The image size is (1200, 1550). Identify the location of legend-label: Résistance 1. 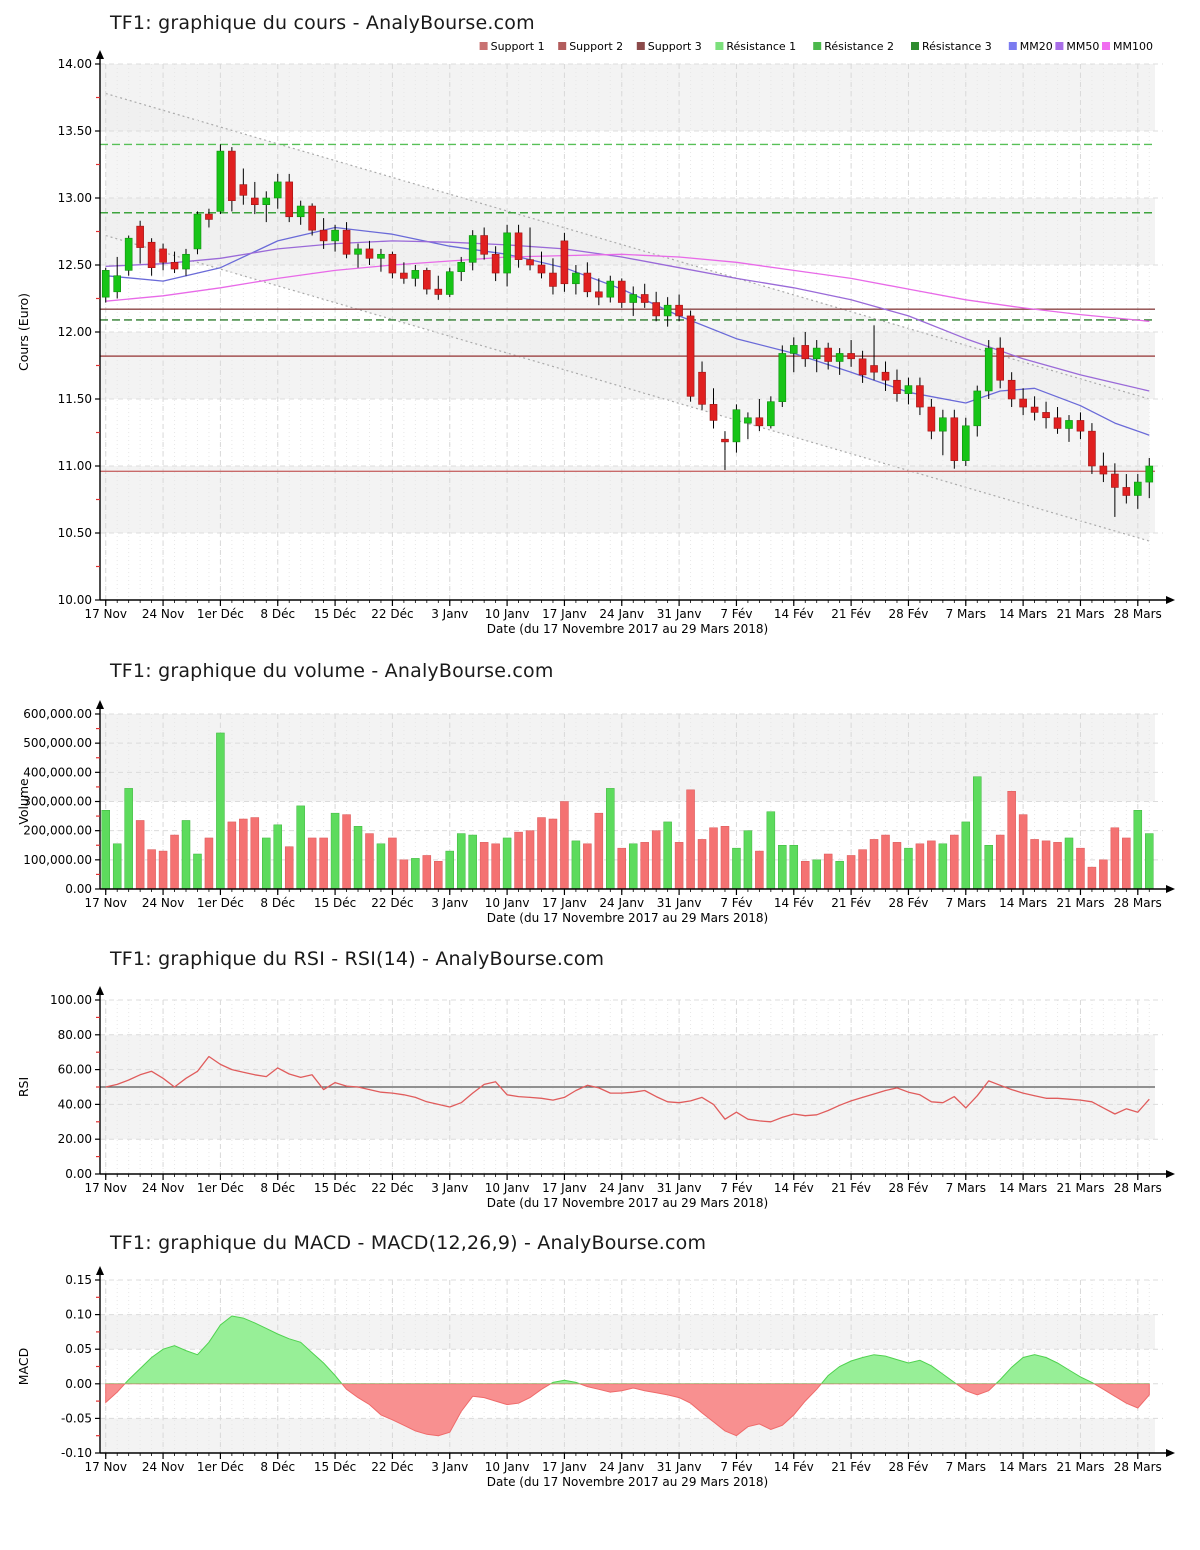
(761, 46).